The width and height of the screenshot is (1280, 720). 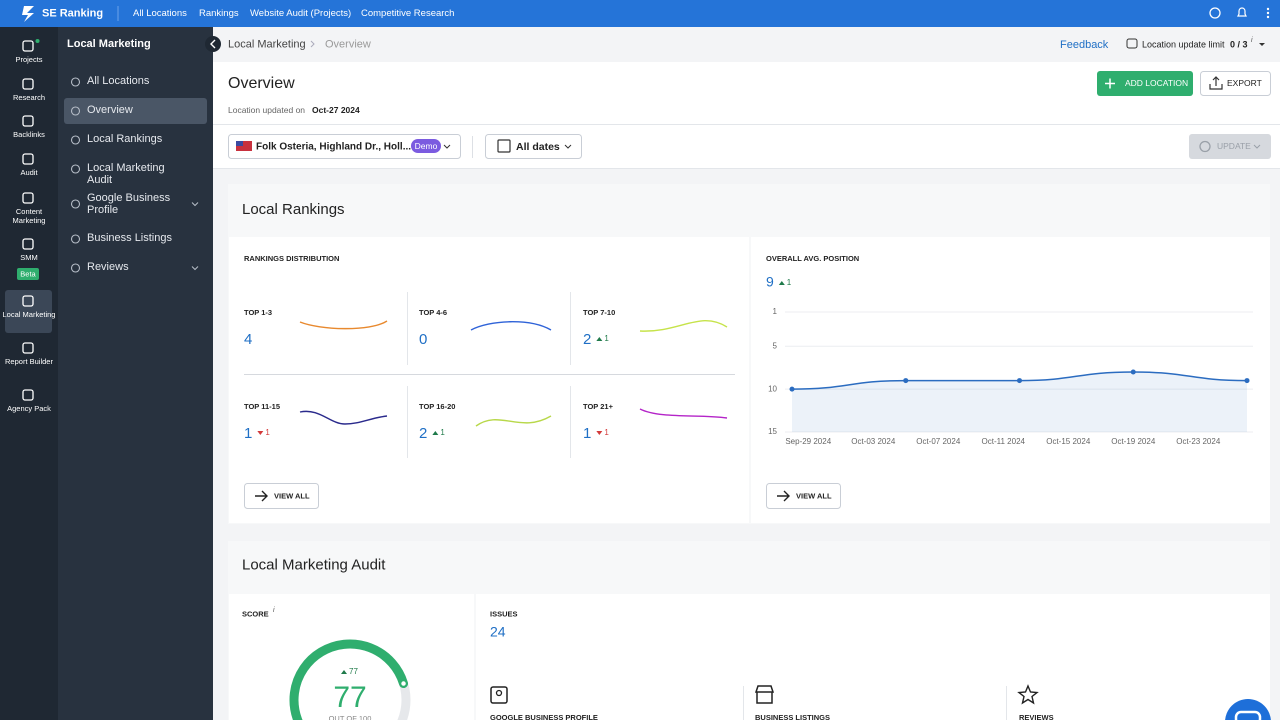 What do you see at coordinates (1215, 13) in the screenshot?
I see `help-icon` at bounding box center [1215, 13].